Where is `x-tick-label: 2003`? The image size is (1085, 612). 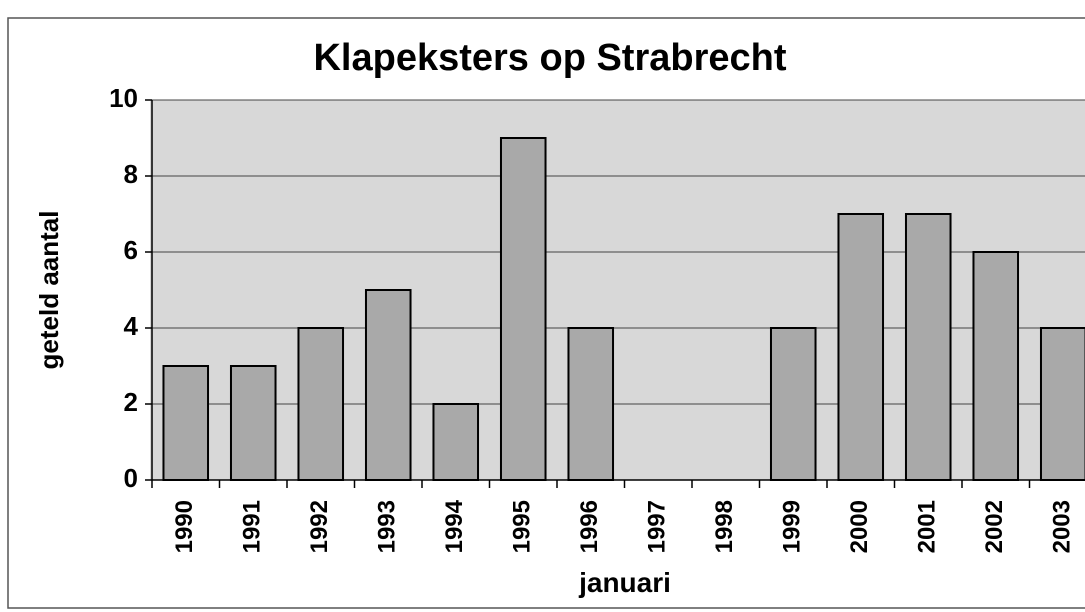 x-tick-label: 2003 is located at coordinates (1062, 526).